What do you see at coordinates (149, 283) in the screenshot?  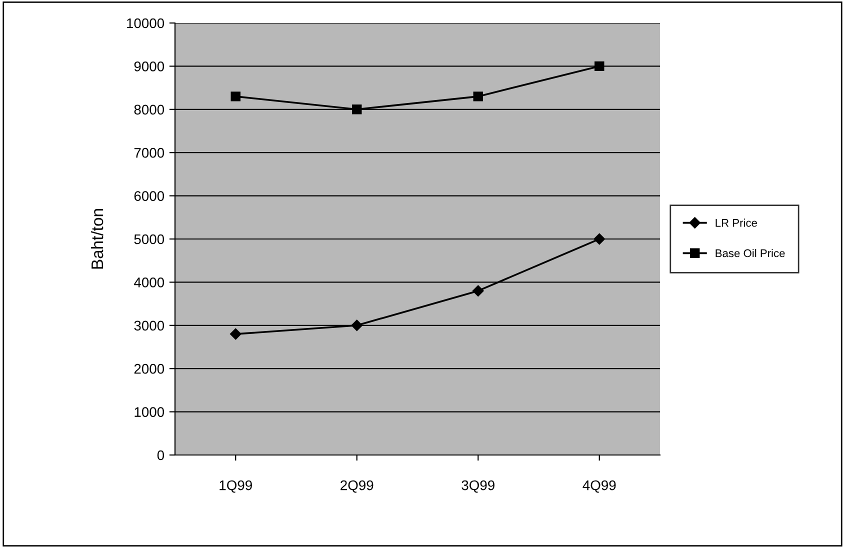 I see `y-tick-label: 4000` at bounding box center [149, 283].